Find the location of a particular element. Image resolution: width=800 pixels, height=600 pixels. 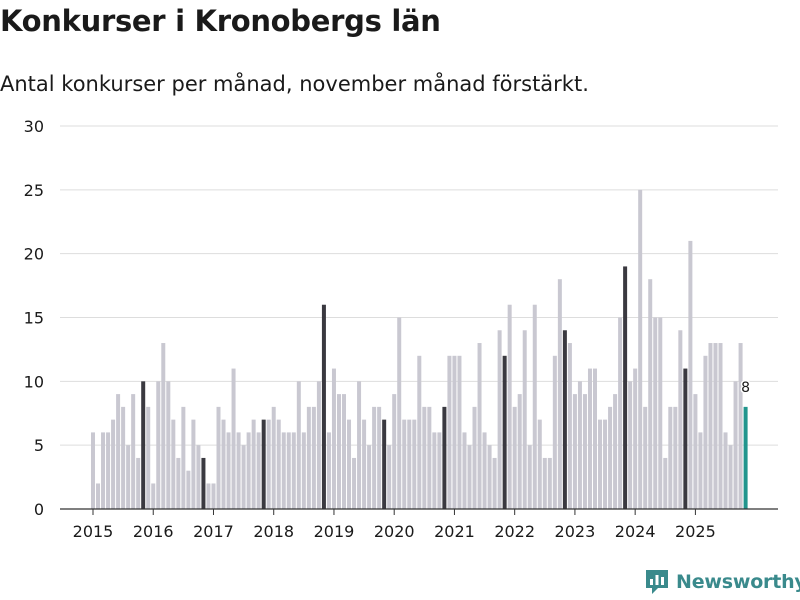

x-tick-label: 2021 is located at coordinates (454, 531).